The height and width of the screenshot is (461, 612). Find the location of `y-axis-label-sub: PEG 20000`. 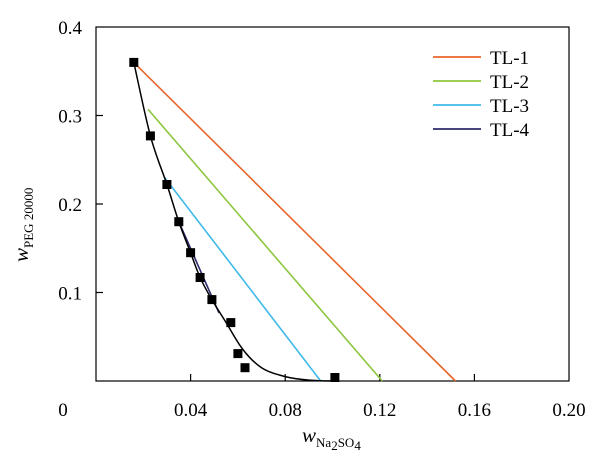

y-axis-label-sub: PEG 20000 is located at coordinates (28, 218).